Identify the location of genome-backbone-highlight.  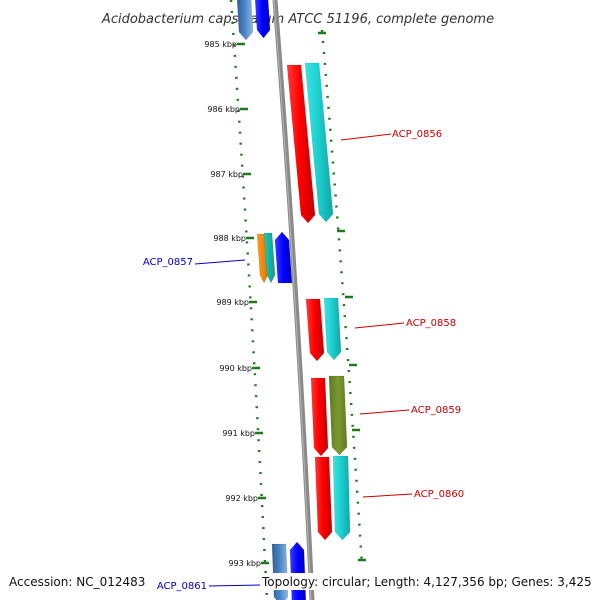
(292, 300).